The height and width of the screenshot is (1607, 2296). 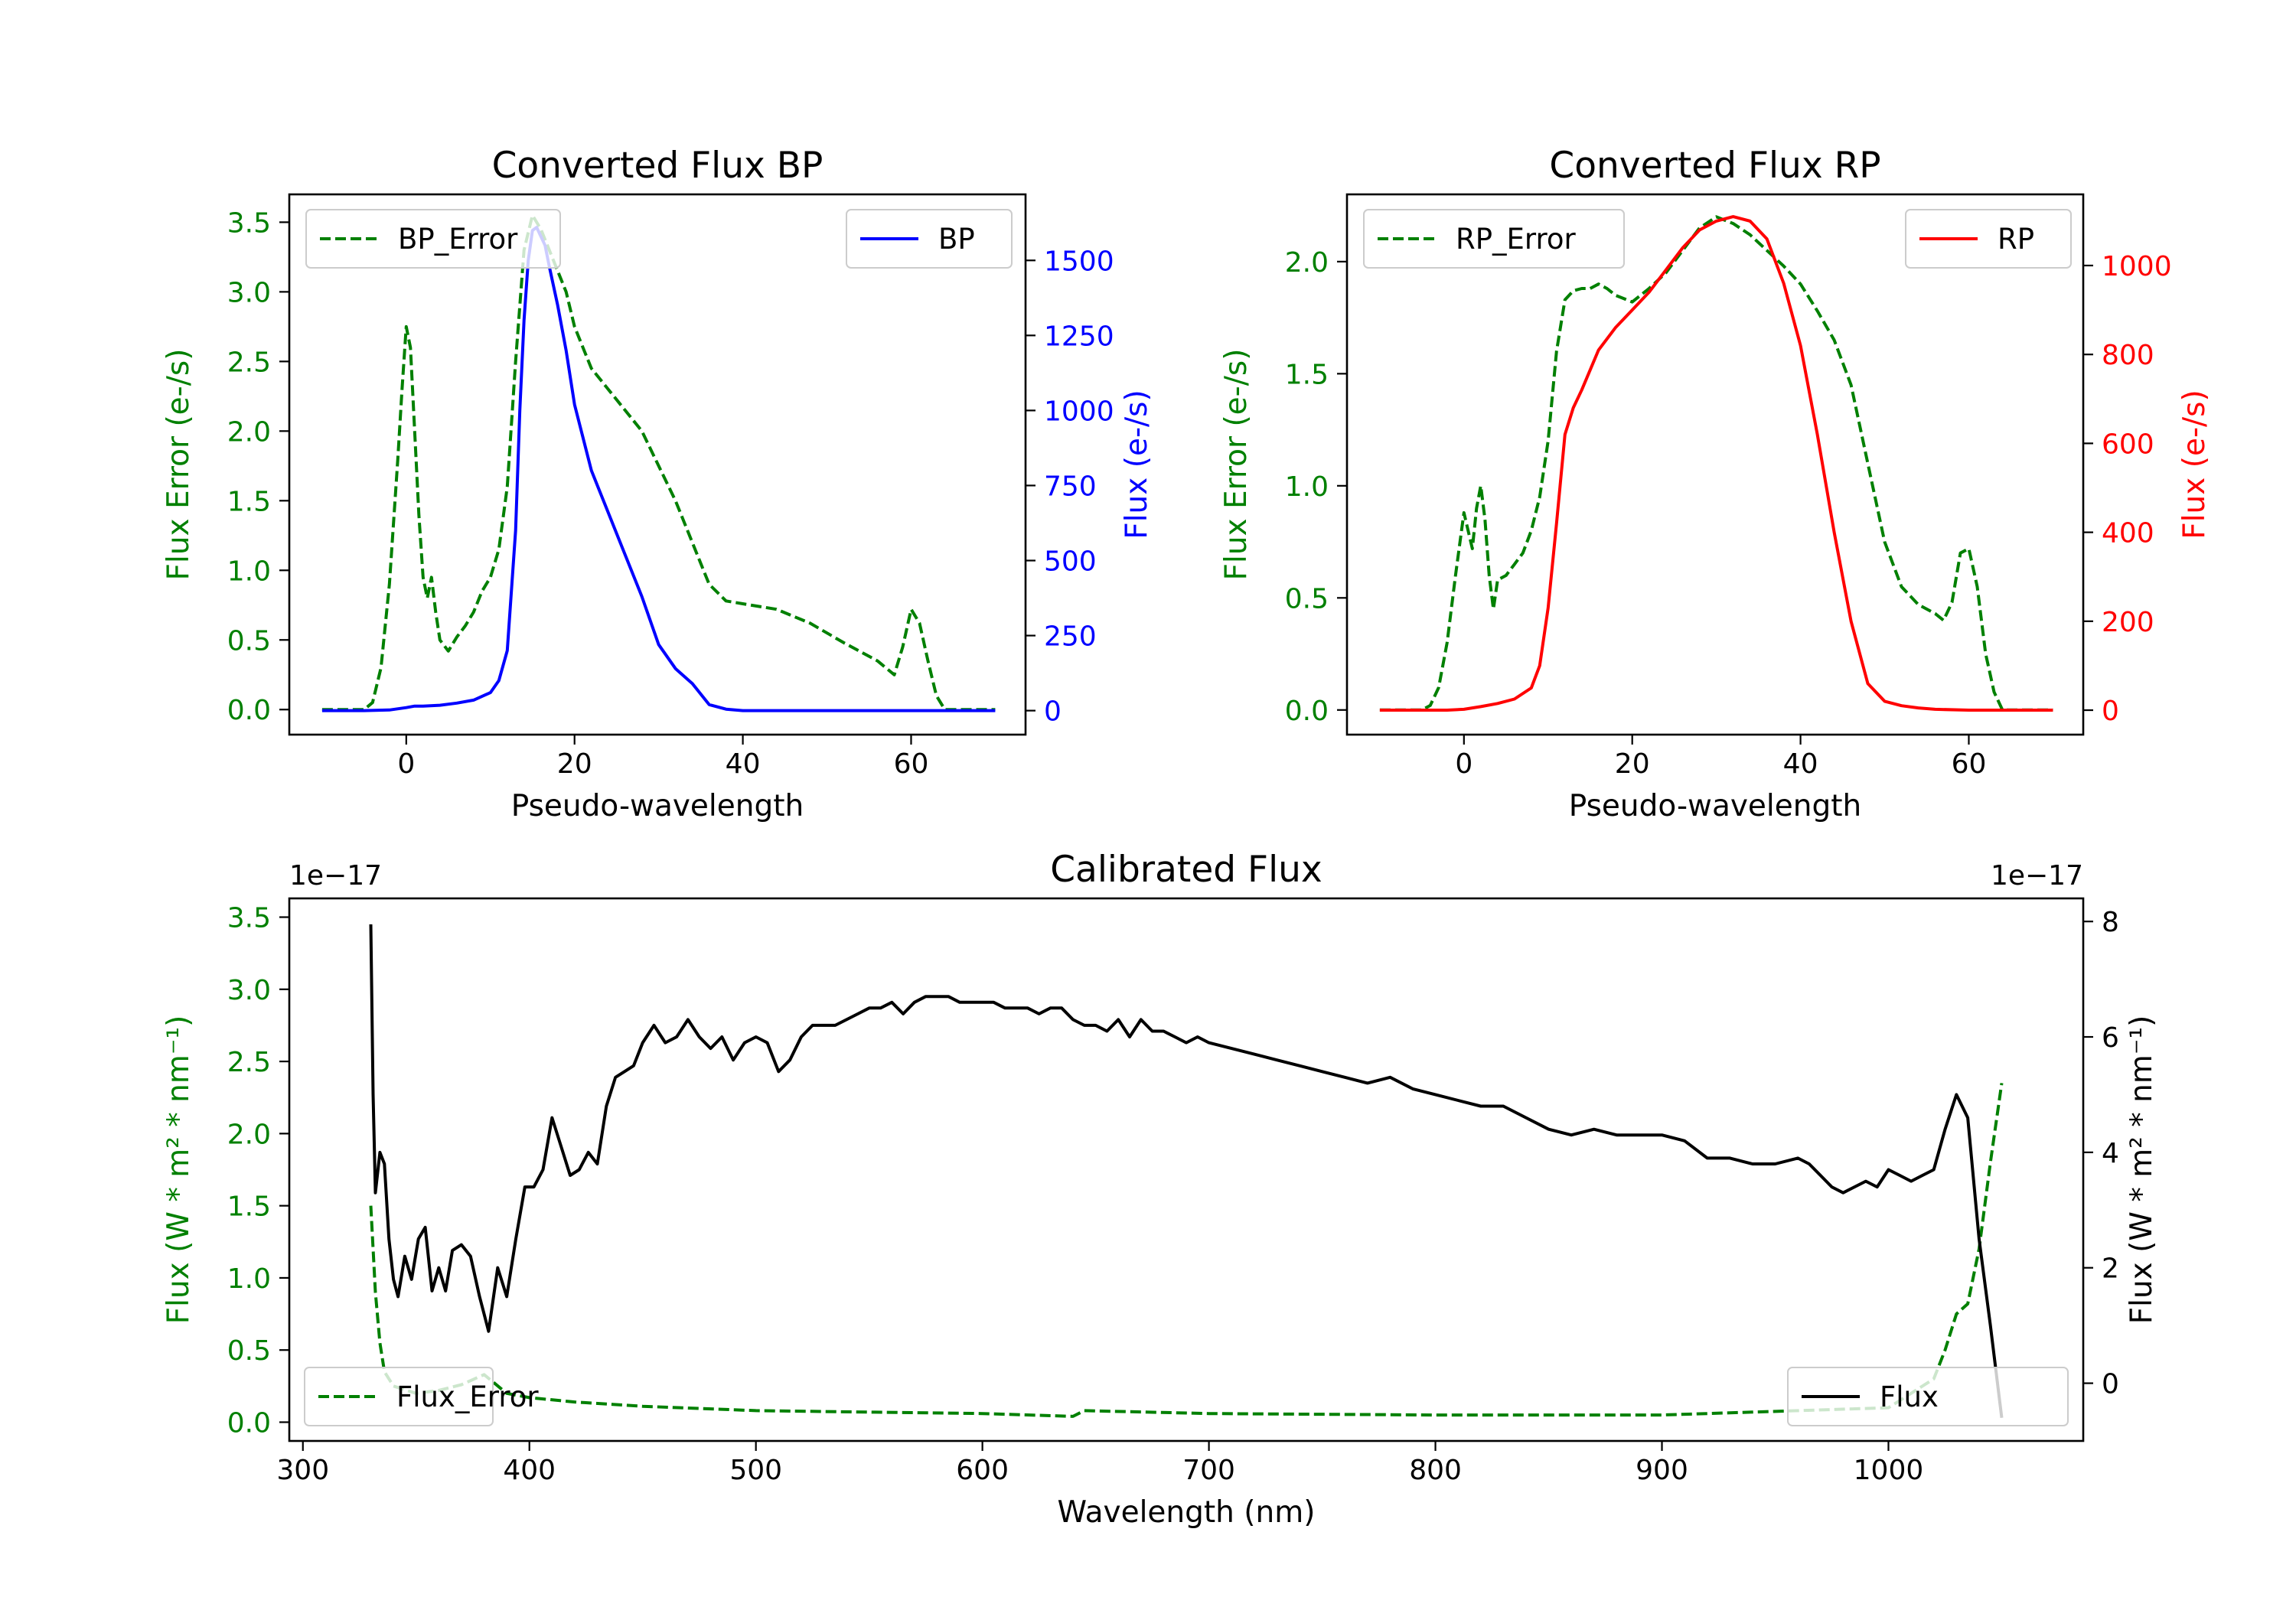 I want to click on series-line-rp-error, so click(x=1716, y=463).